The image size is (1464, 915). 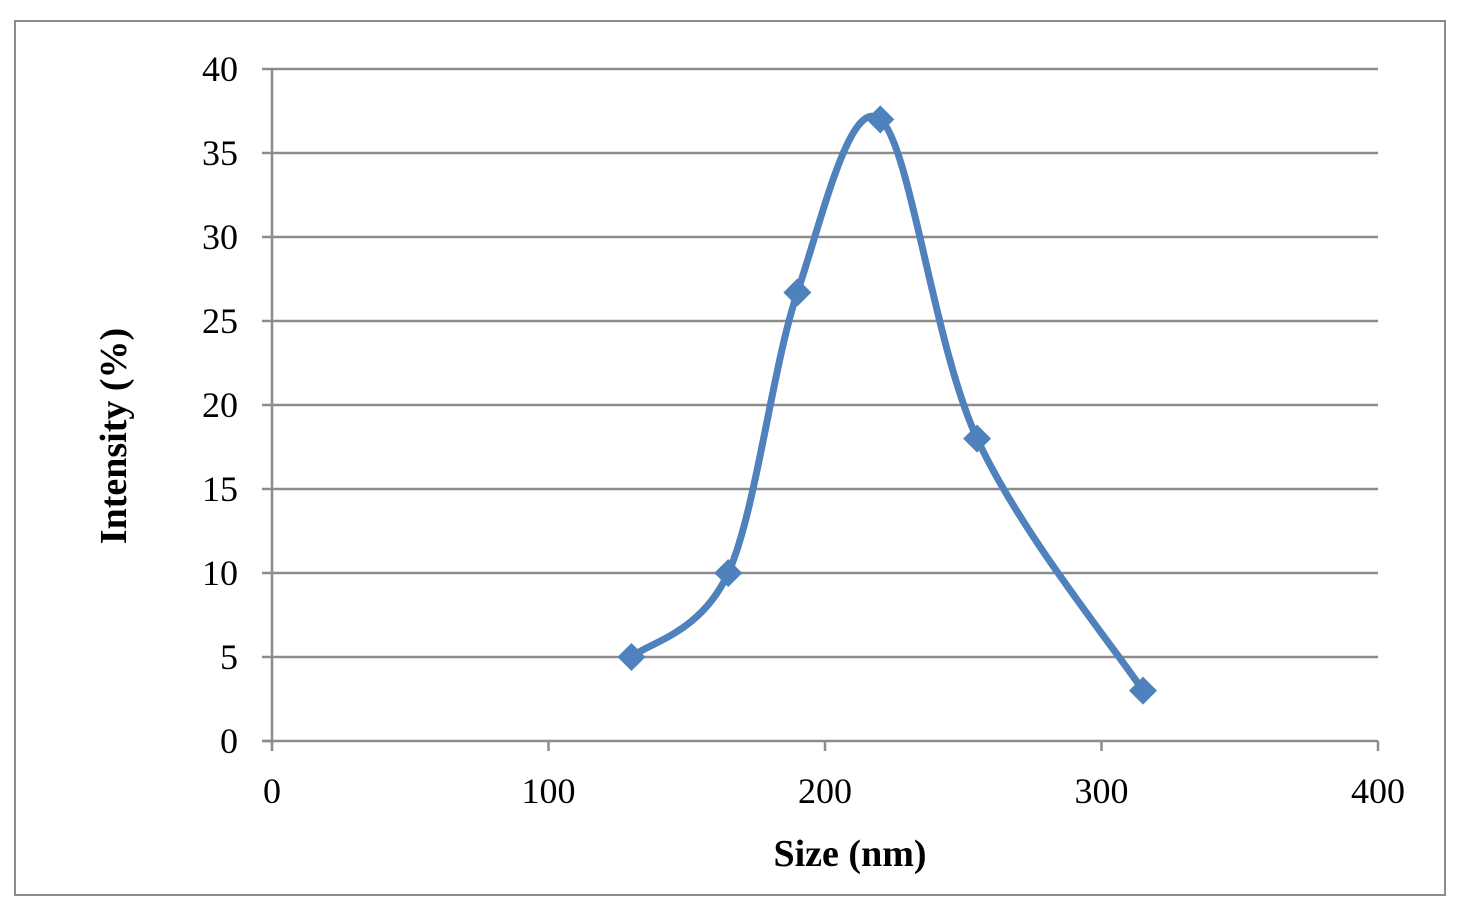 I want to click on x-tick-label: 200, so click(x=825, y=791).